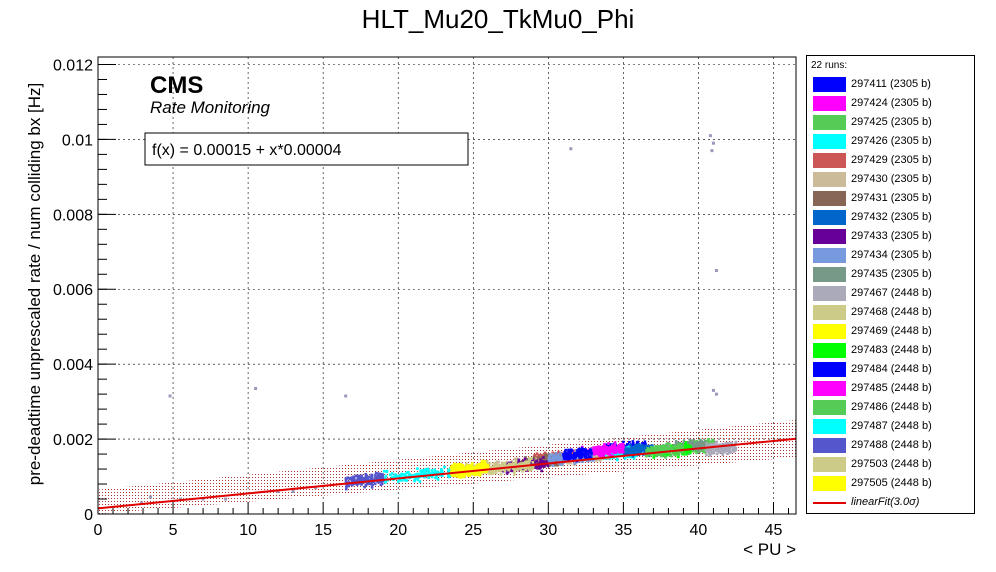 The width and height of the screenshot is (996, 572). Describe the element at coordinates (891, 312) in the screenshot. I see `legend-item: 297468 (2448 b)` at that location.